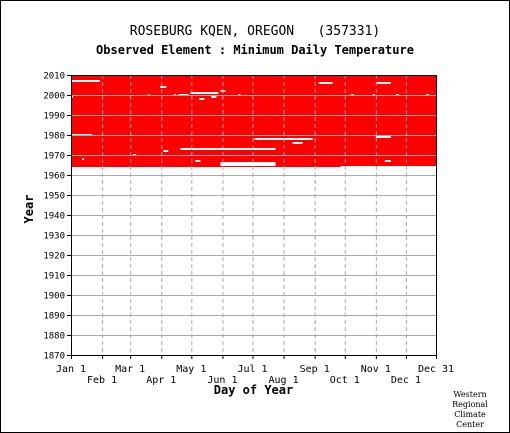 This screenshot has width=510, height=433. What do you see at coordinates (253, 390) in the screenshot?
I see `x-axis-label: Day of Year` at bounding box center [253, 390].